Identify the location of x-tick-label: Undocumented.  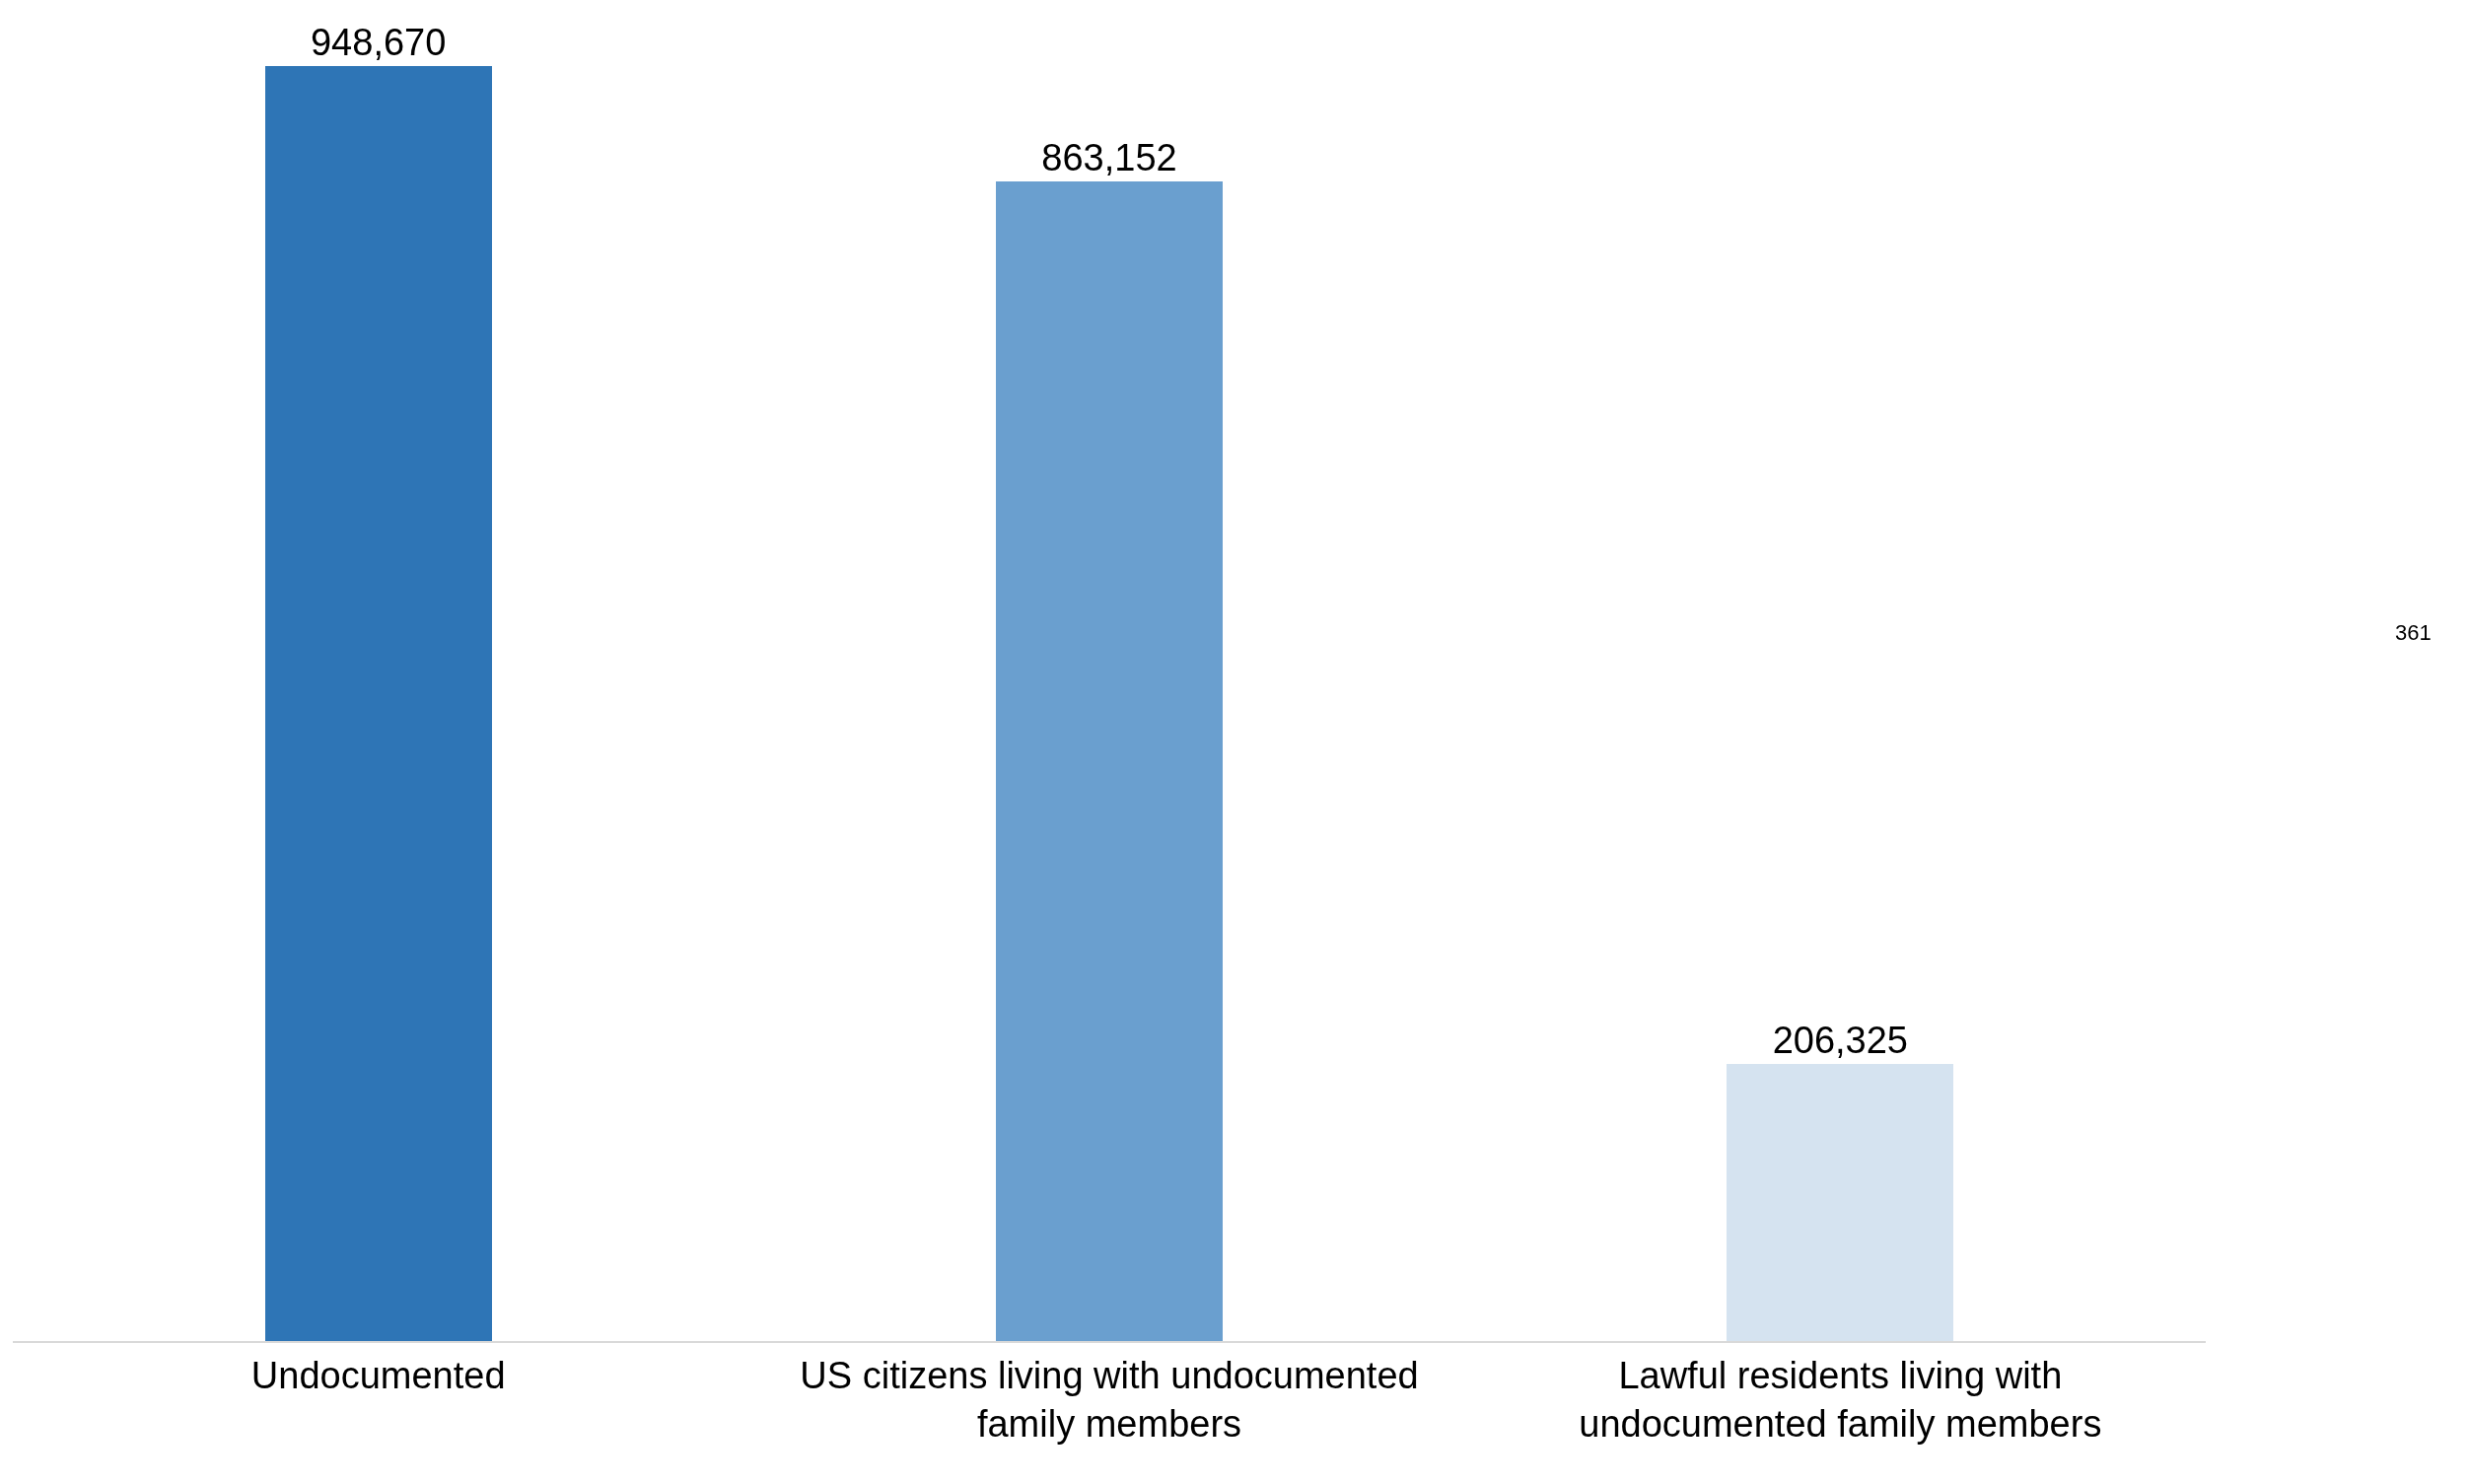
(378, 1375).